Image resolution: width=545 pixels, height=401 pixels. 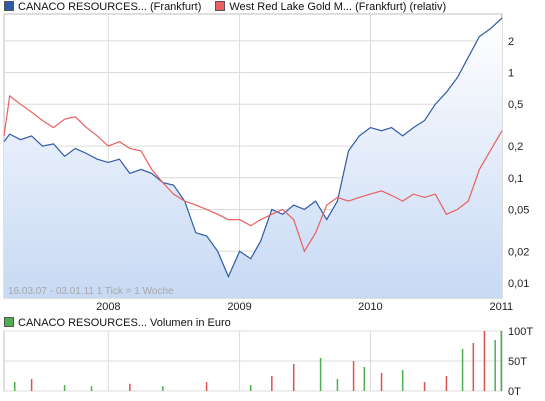 What do you see at coordinates (370, 307) in the screenshot?
I see `x-tick-label: 2010` at bounding box center [370, 307].